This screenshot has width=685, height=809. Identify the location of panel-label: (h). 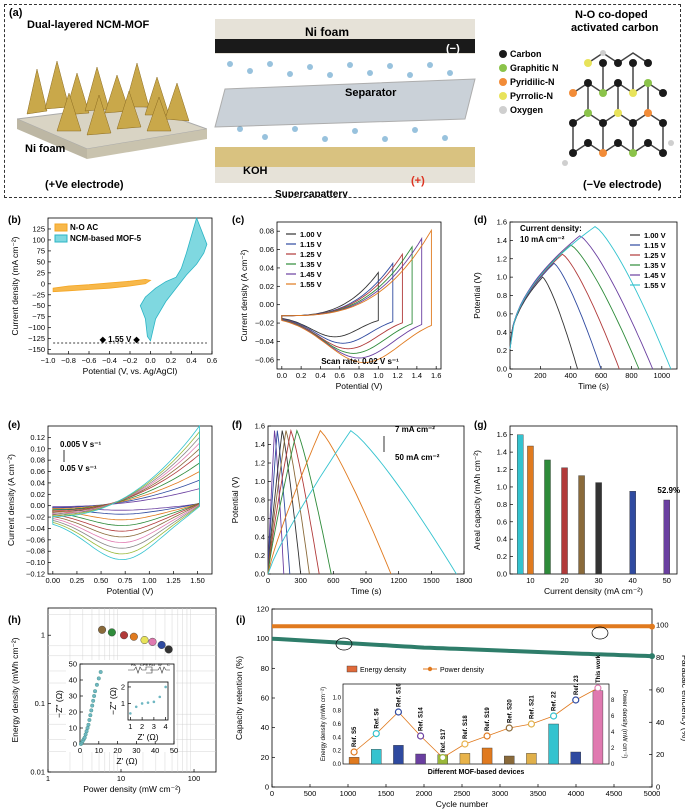
(14, 620).